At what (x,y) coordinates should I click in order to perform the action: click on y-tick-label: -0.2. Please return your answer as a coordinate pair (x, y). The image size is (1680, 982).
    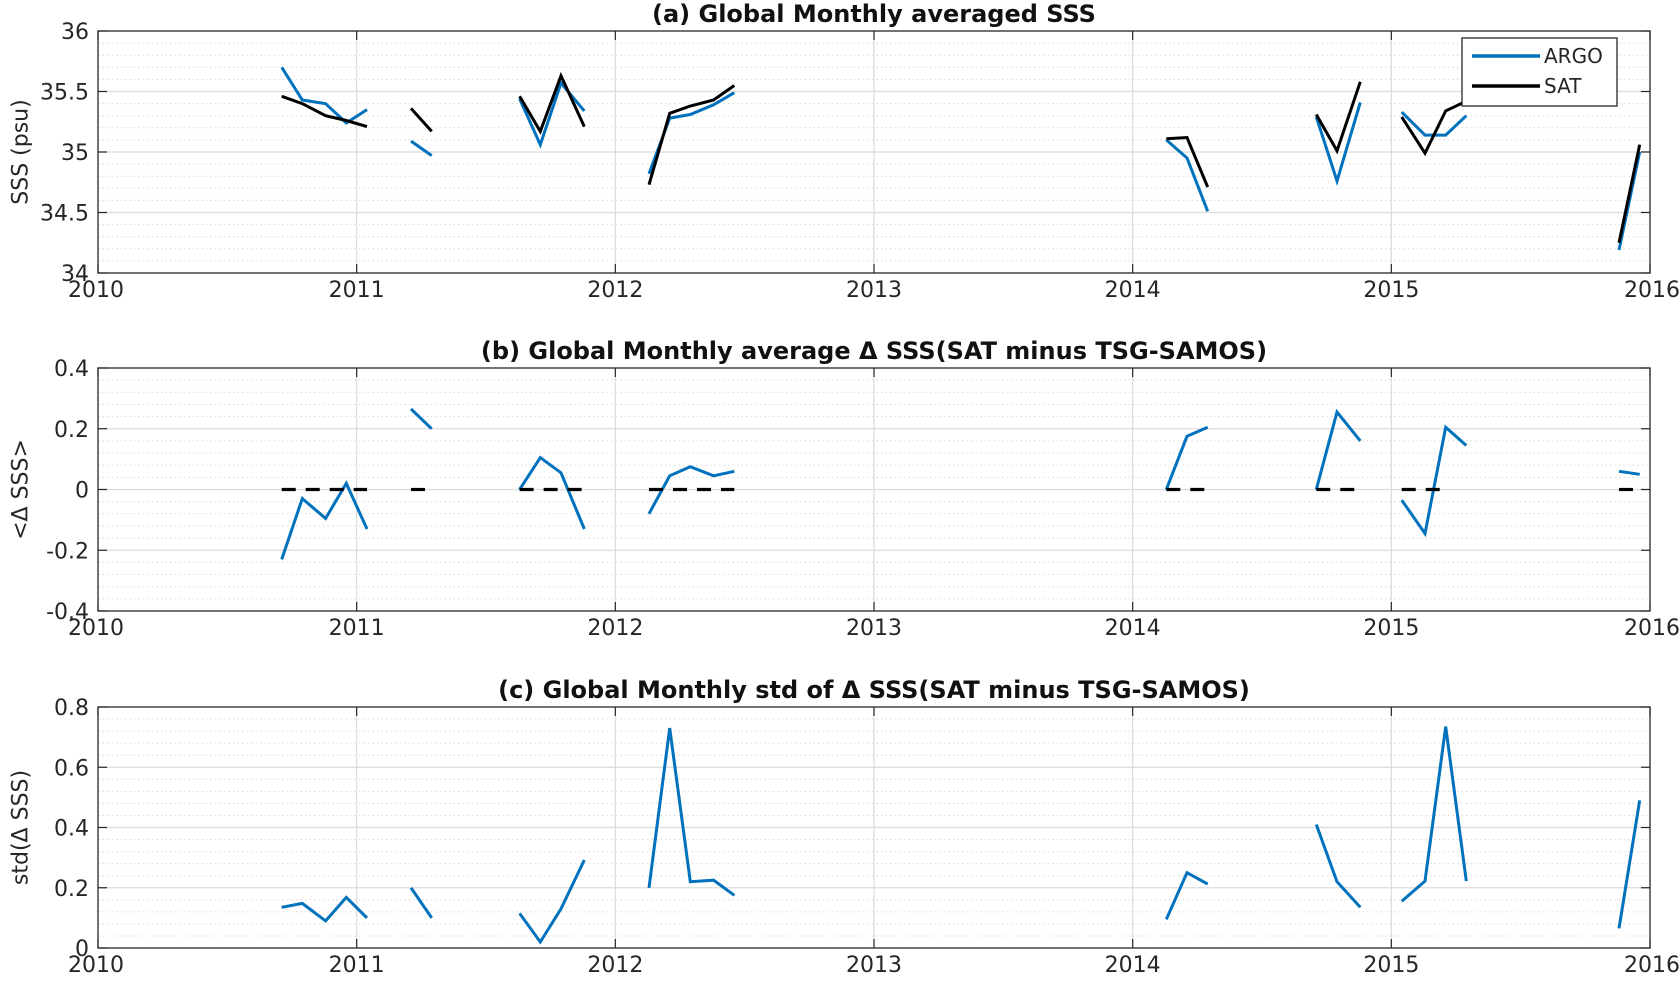
    Looking at the image, I should click on (67, 551).